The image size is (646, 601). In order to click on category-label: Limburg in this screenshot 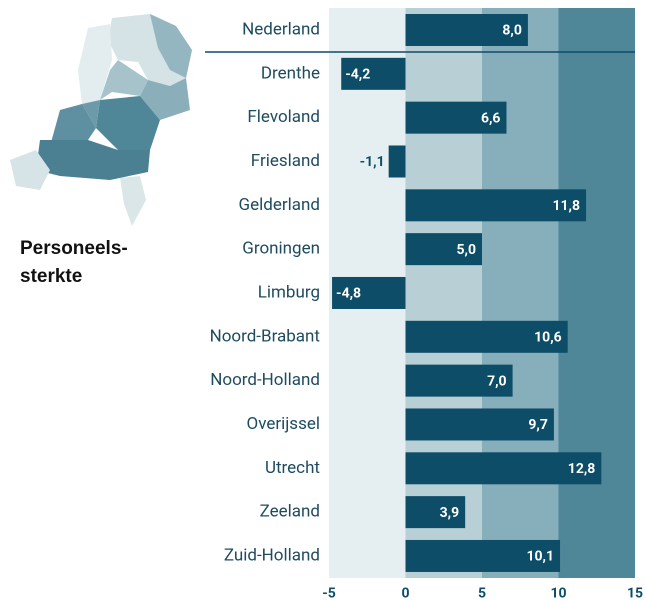, I will do `click(289, 292)`.